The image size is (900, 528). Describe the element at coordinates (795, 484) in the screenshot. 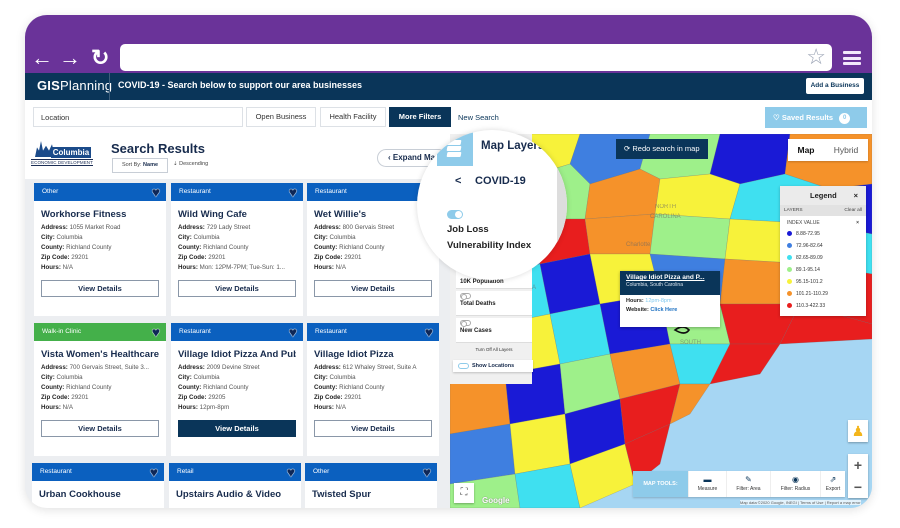

I see `filter-radius-tool: ◉ Filter: Radius` at that location.